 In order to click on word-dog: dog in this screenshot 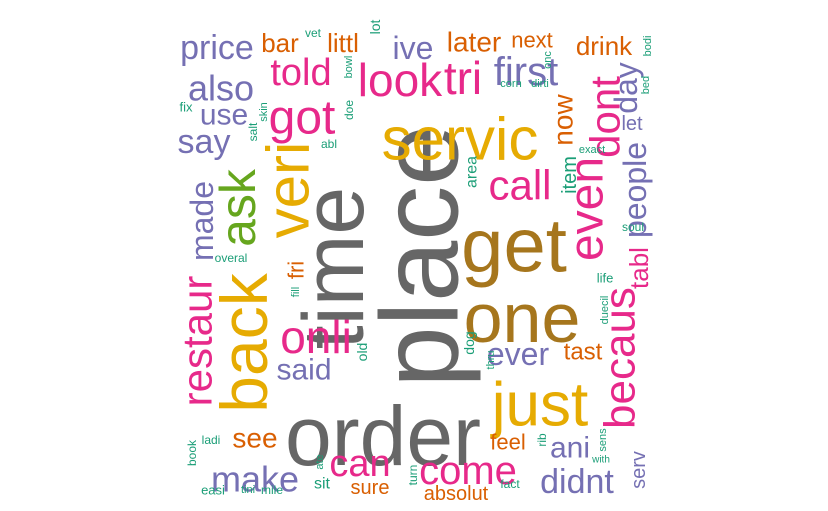, I will do `click(469, 342)`.